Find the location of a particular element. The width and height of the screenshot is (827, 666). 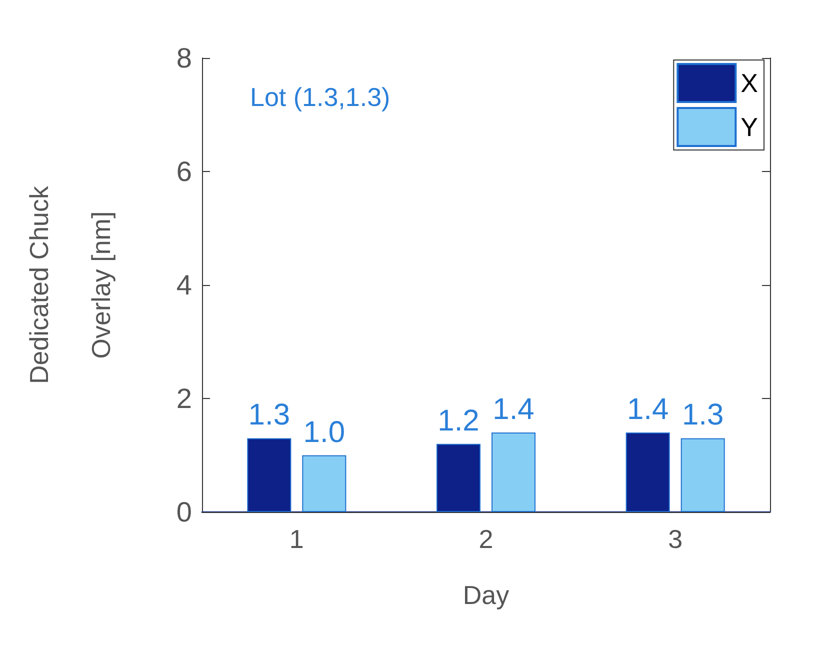

x-tick-label: 1 is located at coordinates (296, 539).